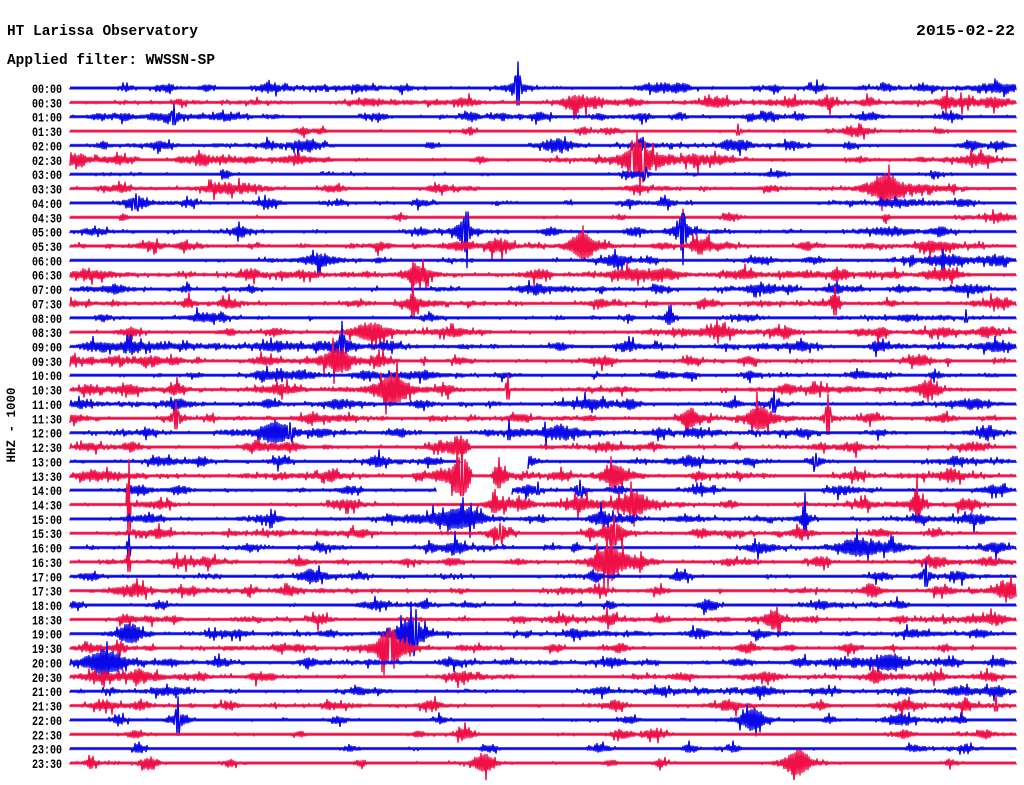  Describe the element at coordinates (47, 477) in the screenshot. I see `svg-text: 13:30` at that location.